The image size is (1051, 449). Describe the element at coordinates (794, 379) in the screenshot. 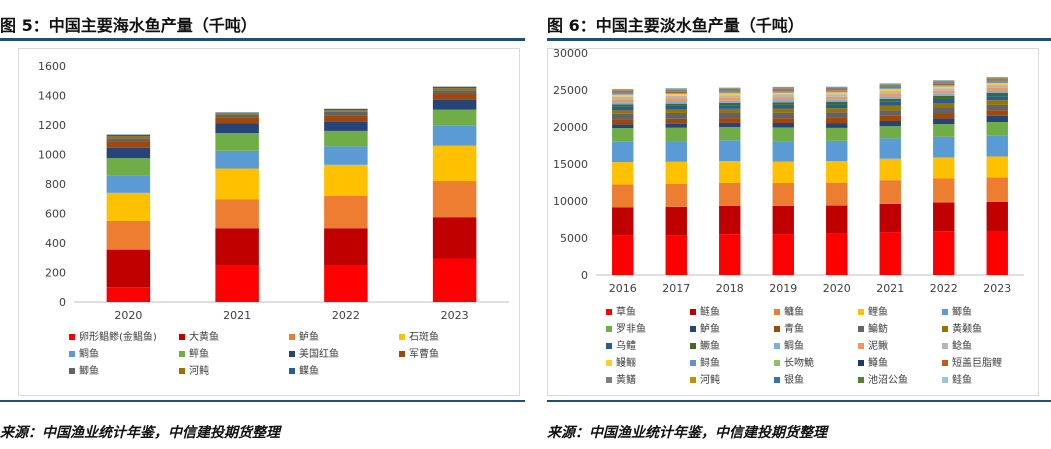

I see `legend-label: 银鱼` at that location.